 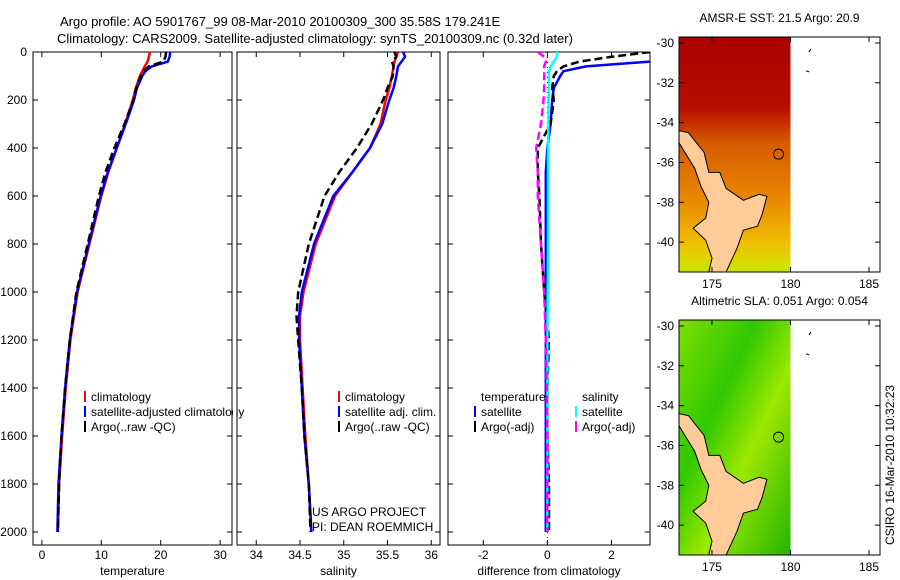 I want to click on y-tick-label: 2000, so click(x=13, y=532).